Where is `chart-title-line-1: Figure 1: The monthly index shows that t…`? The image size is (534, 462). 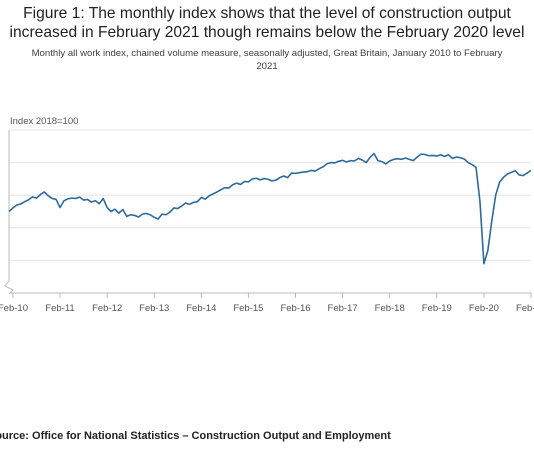 chart-title-line-1: Figure 1: The monthly index shows that t… is located at coordinates (267, 13).